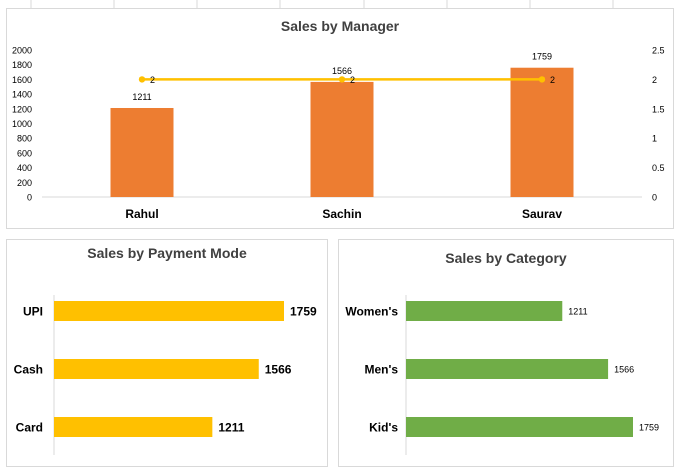  I want to click on y2-tick-label: 1, so click(654, 139).